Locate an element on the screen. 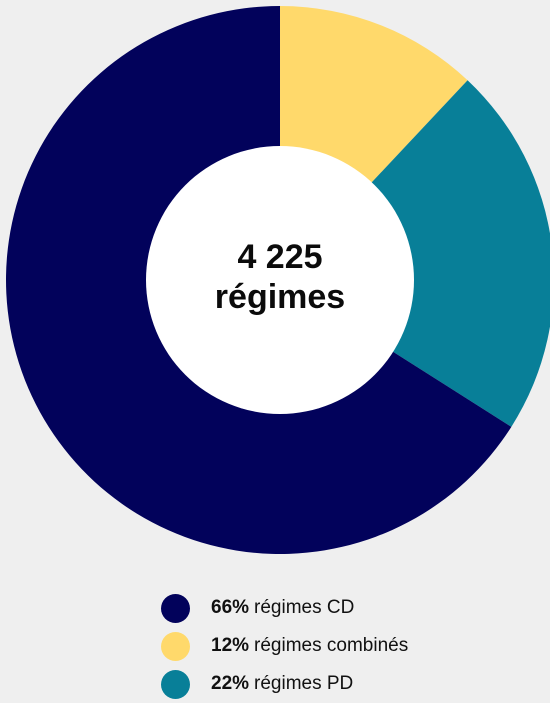 Image resolution: width=550 pixels, height=703 pixels. legend-label-pd: régimes PD is located at coordinates (304, 683).